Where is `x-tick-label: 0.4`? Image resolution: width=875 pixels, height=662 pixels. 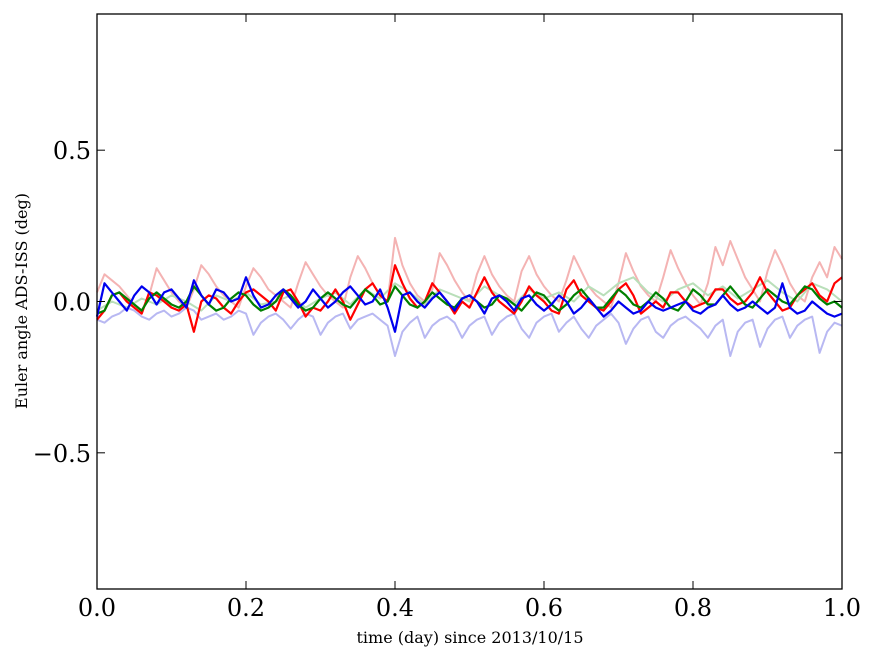 x-tick-label: 0.4 is located at coordinates (395, 608).